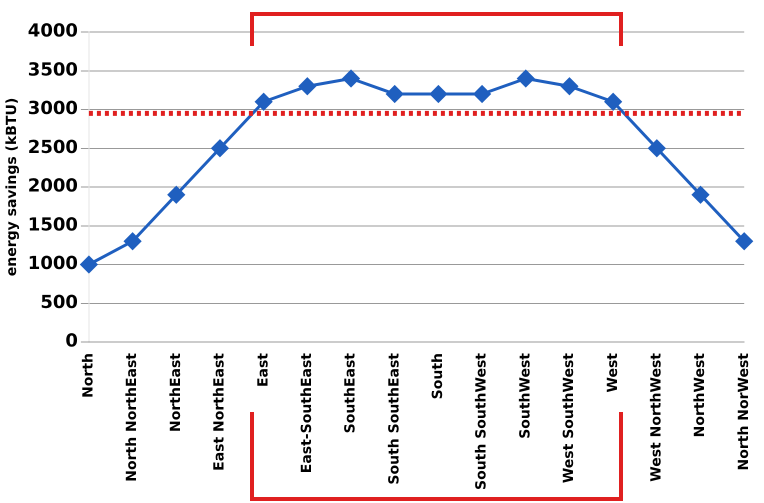  I want to click on x-tick-label: West, so click(612, 372).